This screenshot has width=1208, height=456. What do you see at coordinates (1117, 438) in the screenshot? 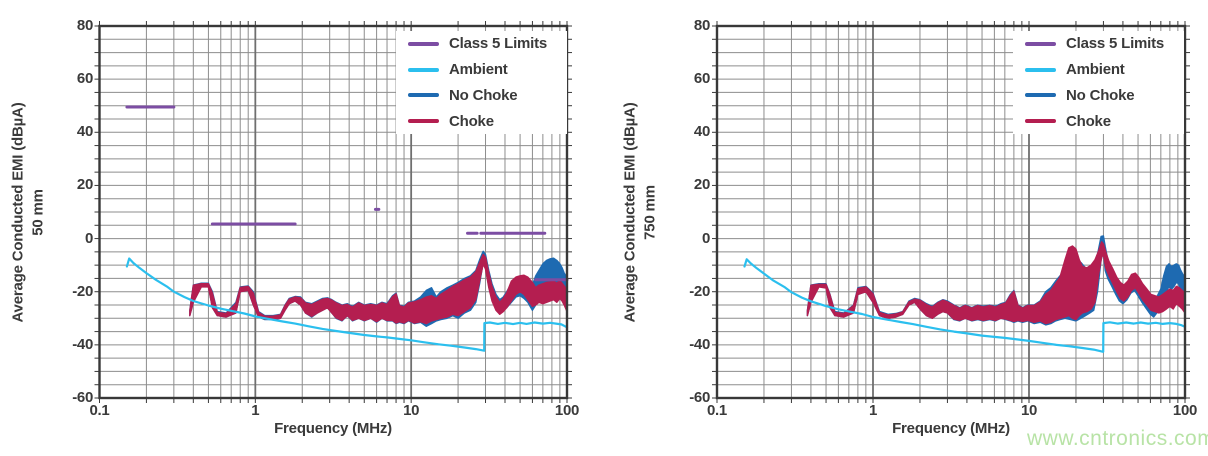
I see `watermark: www.cntronics.com` at bounding box center [1117, 438].